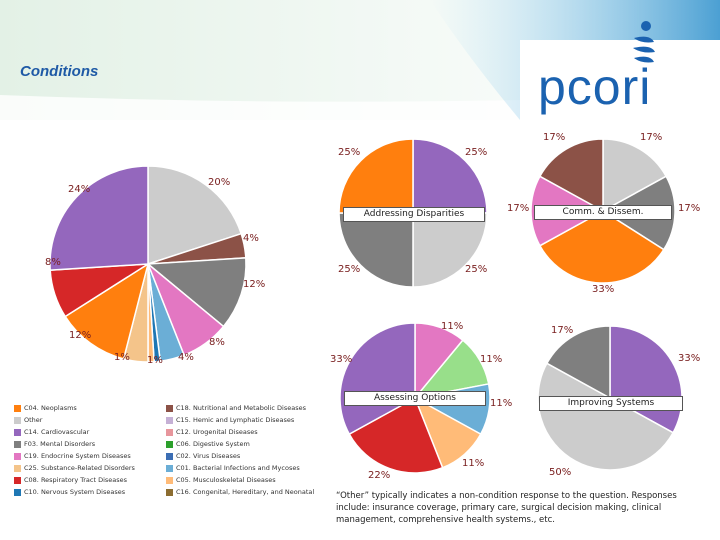 The width and height of the screenshot is (720, 540). What do you see at coordinates (560, 472) in the screenshot?
I see `improving-label-2: 50%` at bounding box center [560, 472].